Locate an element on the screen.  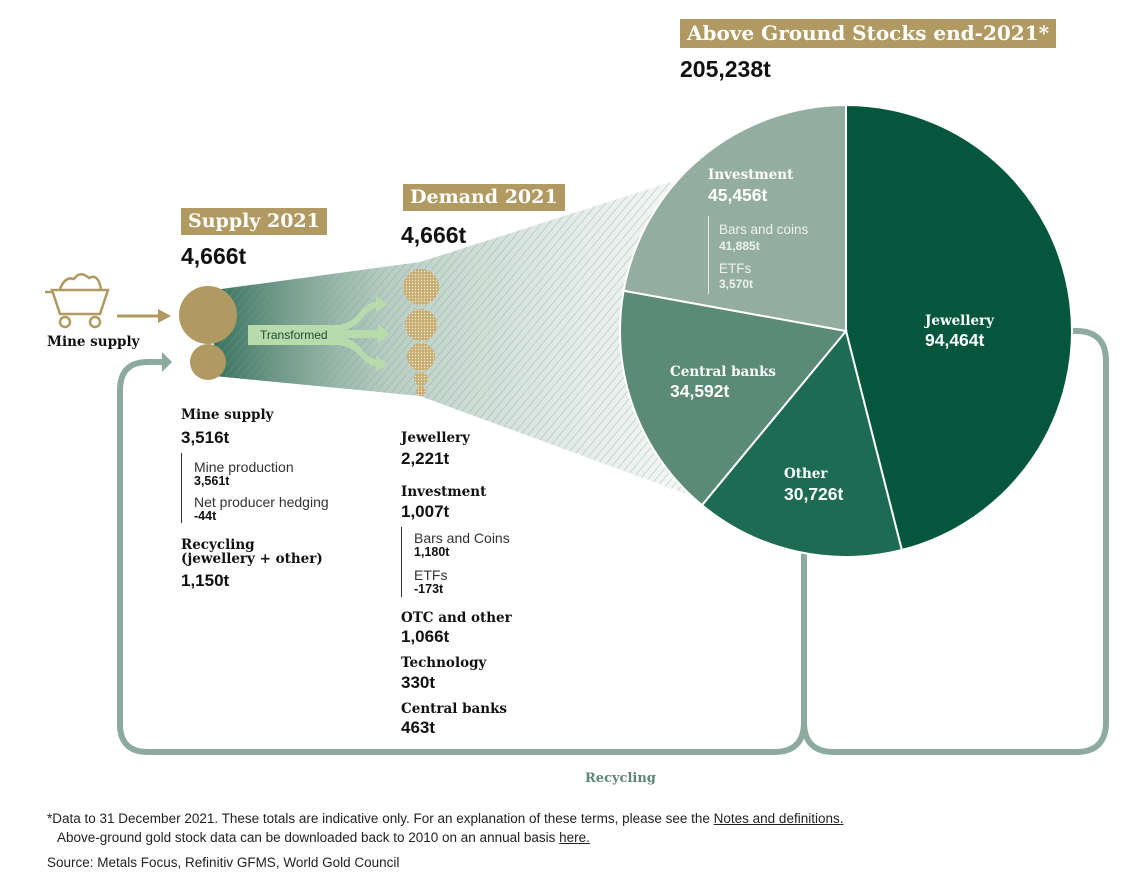
pie-slice-other is located at coordinates (802, 443).